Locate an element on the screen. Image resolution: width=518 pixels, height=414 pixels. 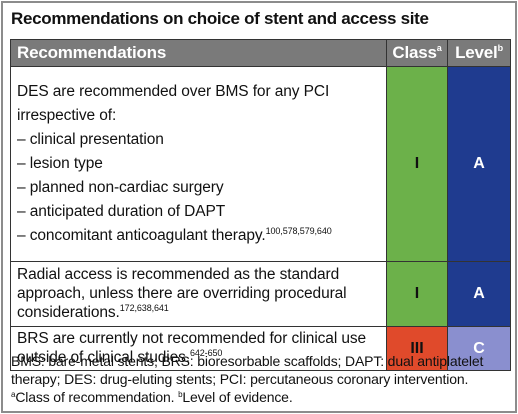
header-level: Levelb is located at coordinates (479, 53).